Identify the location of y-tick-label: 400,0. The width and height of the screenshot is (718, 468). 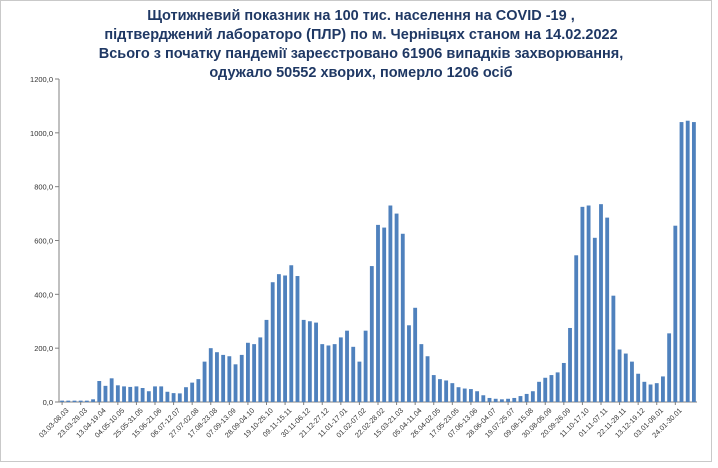
(43, 294).